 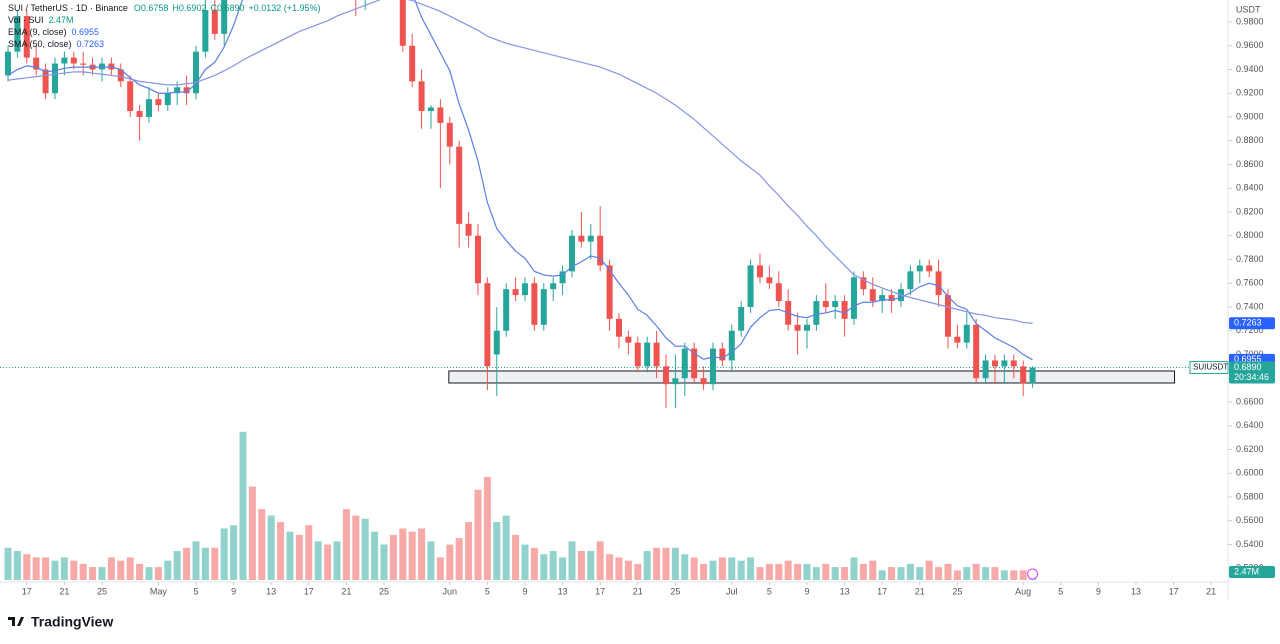 What do you see at coordinates (1250, 140) in the screenshot?
I see `y-tick-label: 0.8800` at bounding box center [1250, 140].